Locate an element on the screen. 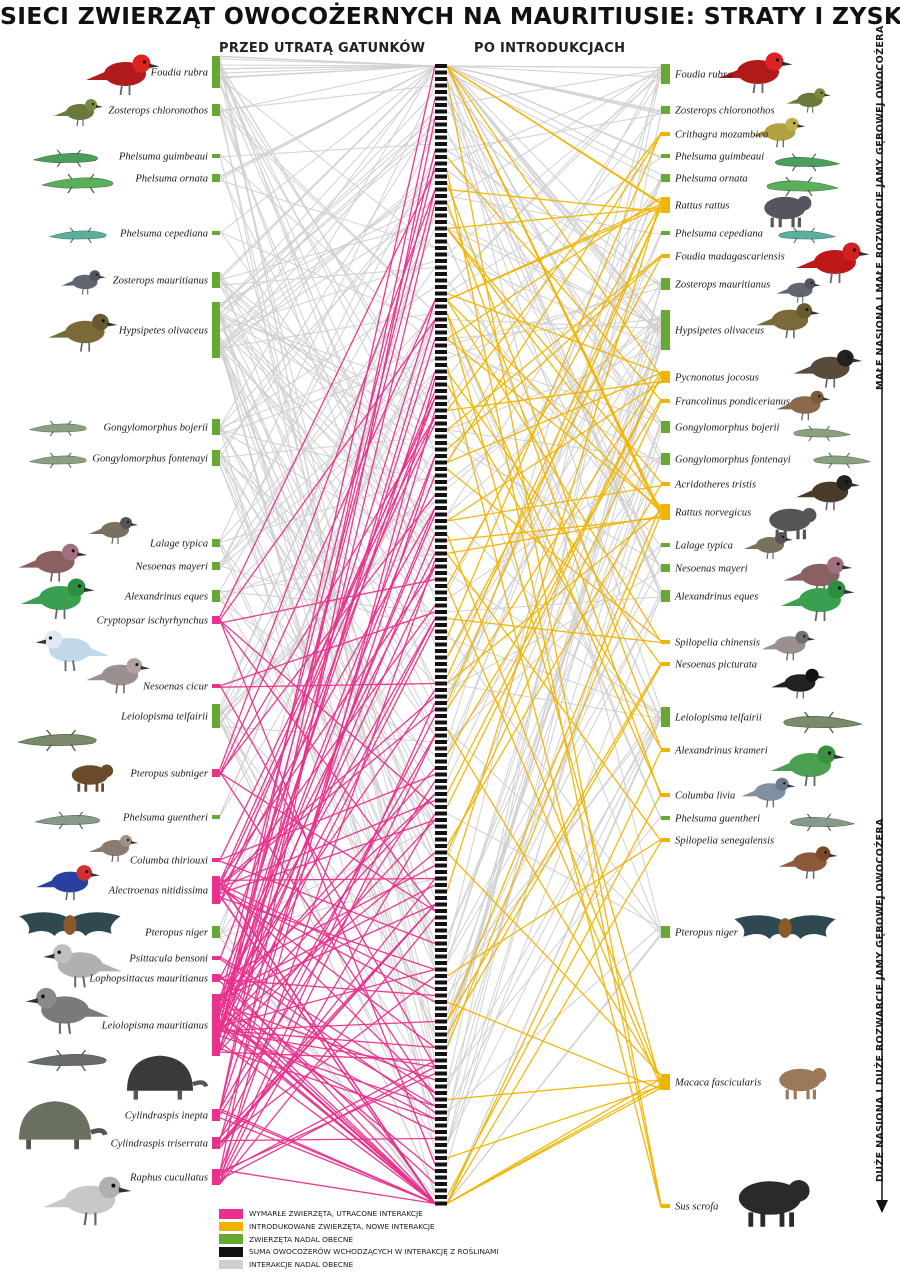 This screenshot has height=1273, width=900. species-label: Zosterops chloronothos is located at coordinates (158, 111).